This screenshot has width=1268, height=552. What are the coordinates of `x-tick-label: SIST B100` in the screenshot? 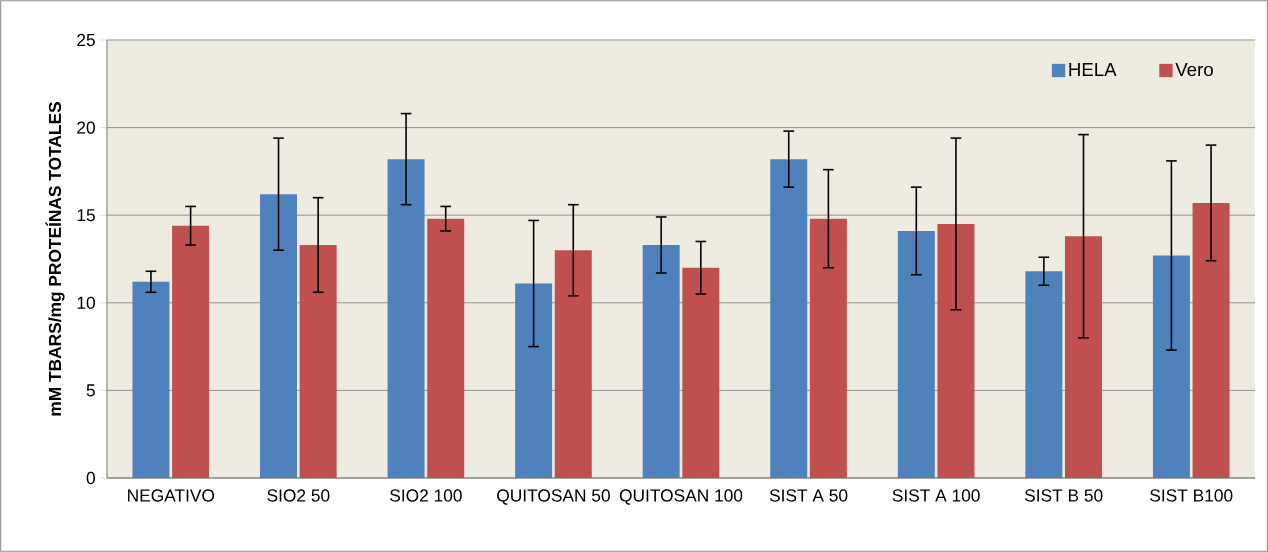 It's located at (1191, 495).